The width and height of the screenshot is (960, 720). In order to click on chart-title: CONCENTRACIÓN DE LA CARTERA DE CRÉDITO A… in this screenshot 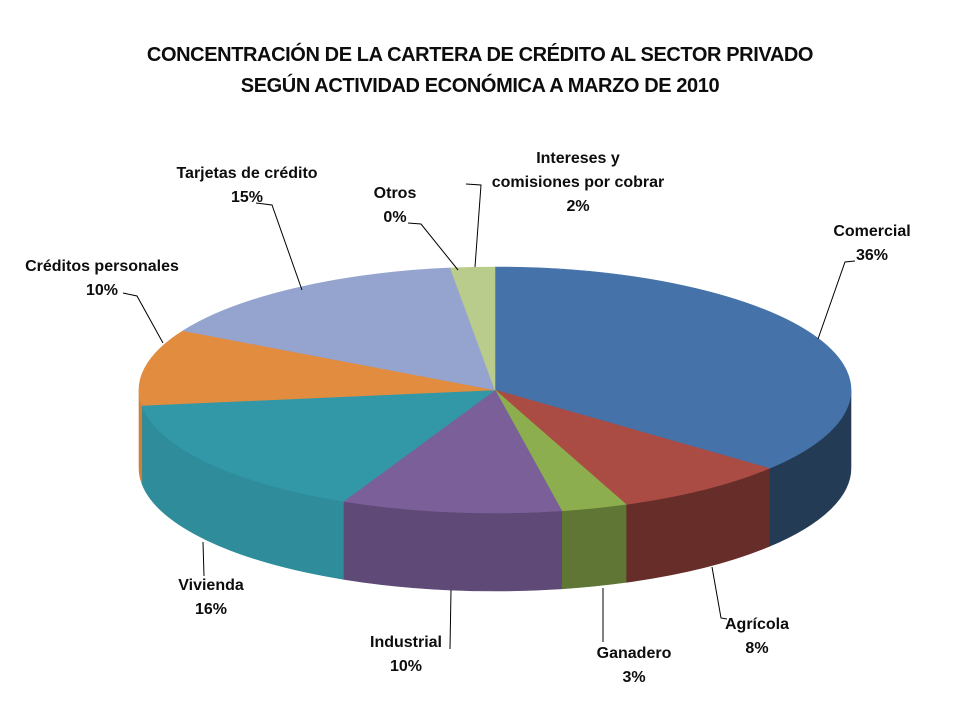, I will do `click(480, 71)`.